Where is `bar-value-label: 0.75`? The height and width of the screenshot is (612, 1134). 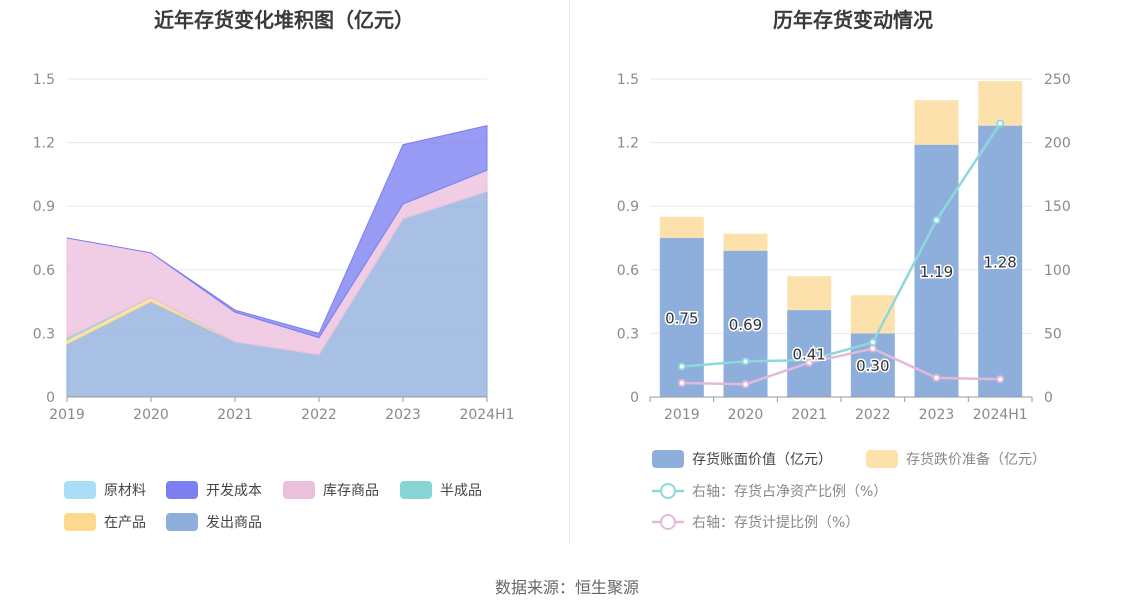
bar-value-label: 0.75 is located at coordinates (681, 319).